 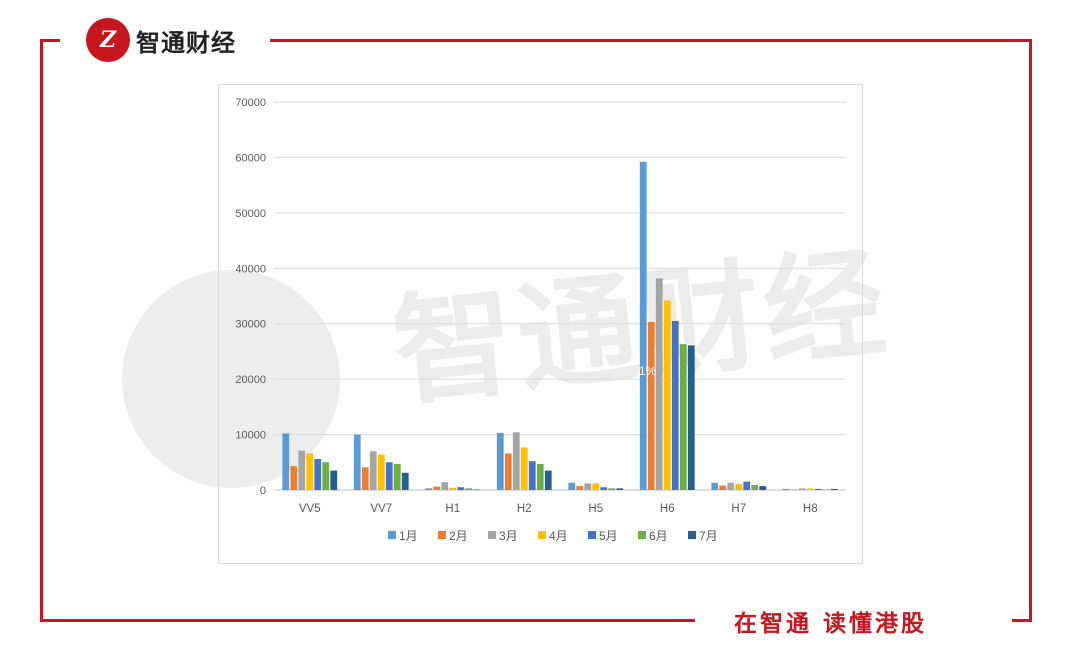 What do you see at coordinates (651, 40) in the screenshot?
I see `frame-top-right` at bounding box center [651, 40].